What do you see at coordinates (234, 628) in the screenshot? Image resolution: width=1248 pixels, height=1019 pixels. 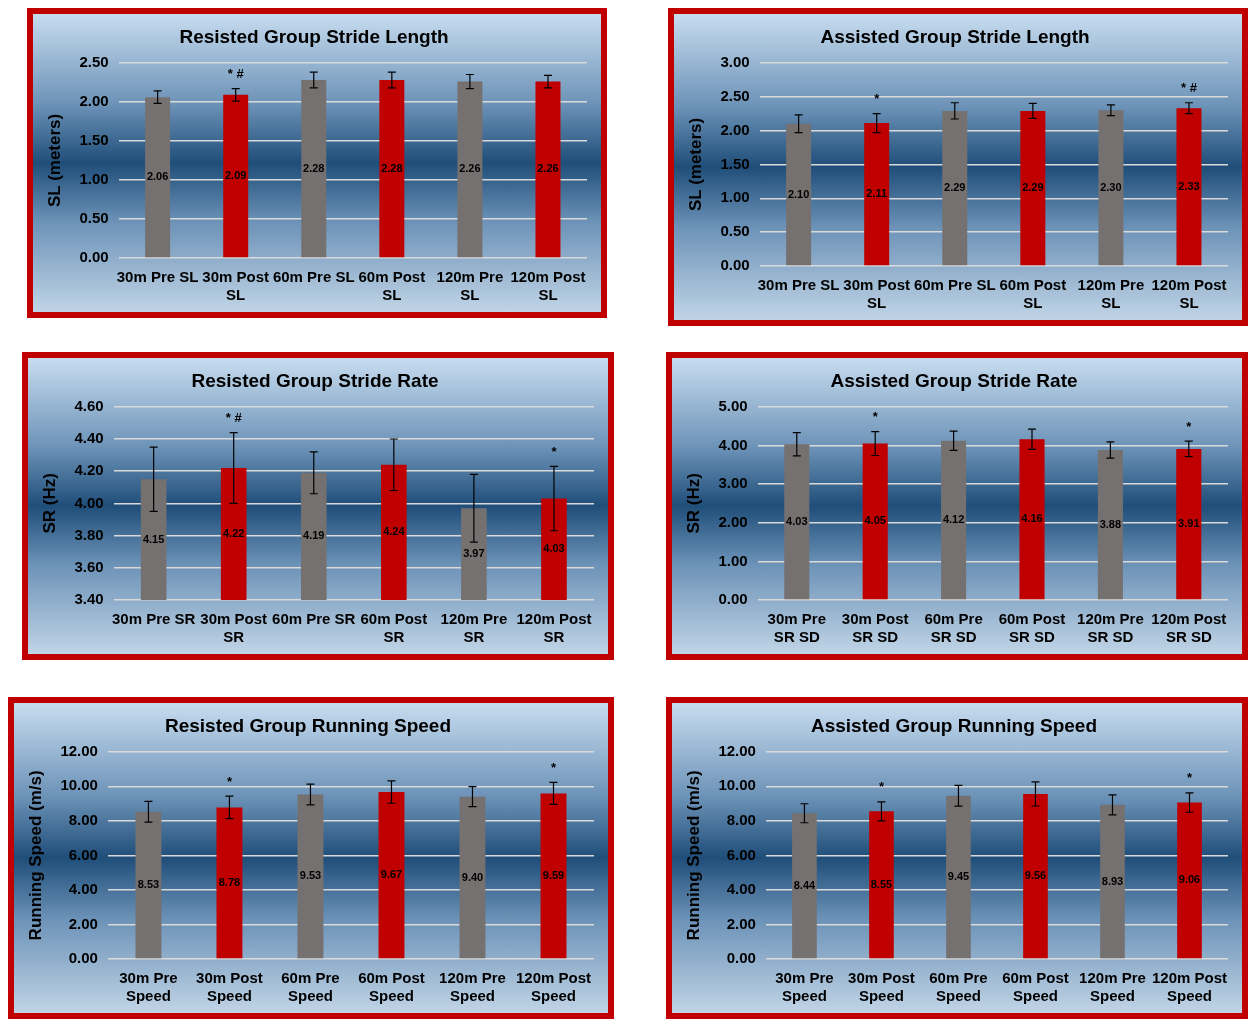 I see `x-tick-label: 30m Post SR` at bounding box center [234, 628].